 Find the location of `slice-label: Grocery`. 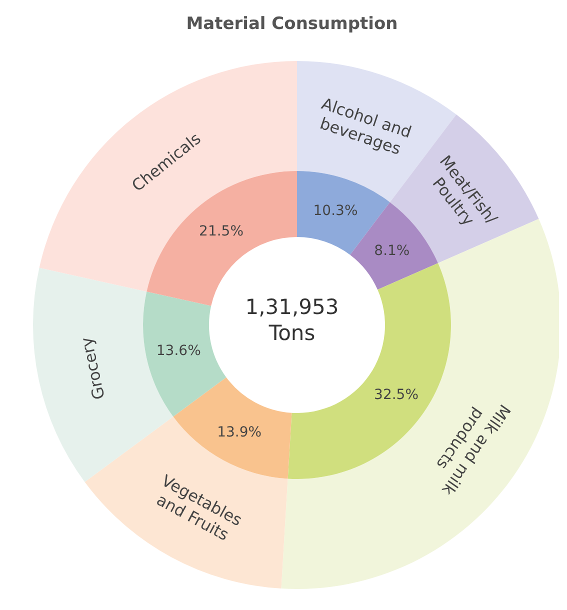

slice-label: Grocery is located at coordinates (92, 369).